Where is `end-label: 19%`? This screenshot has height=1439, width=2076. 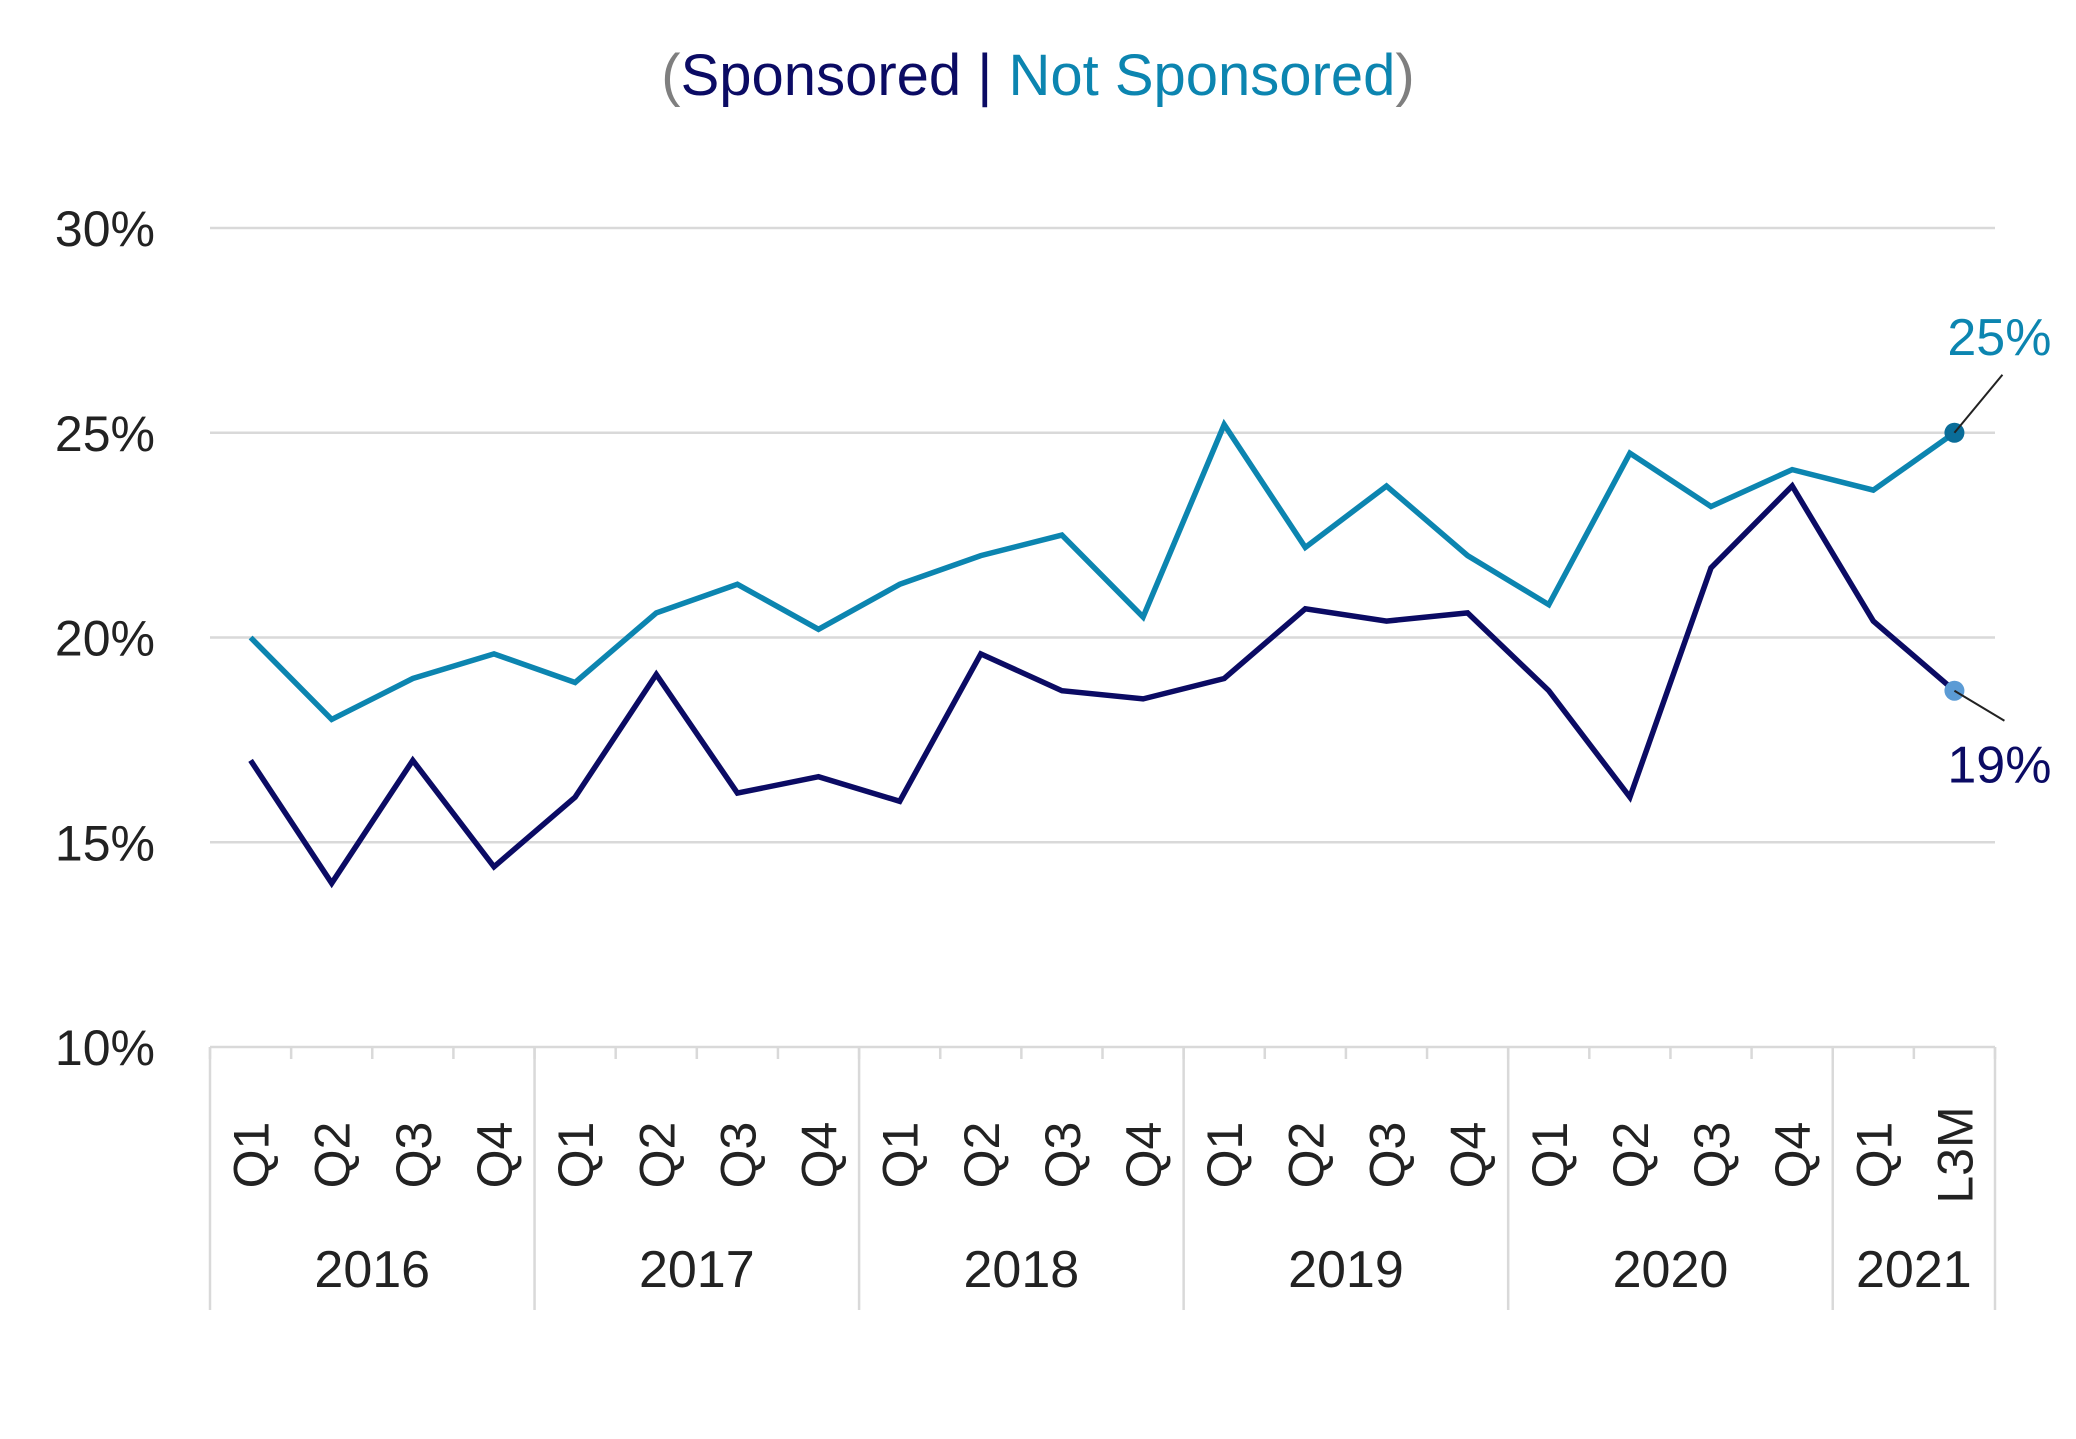 end-label: 19% is located at coordinates (1999, 766).